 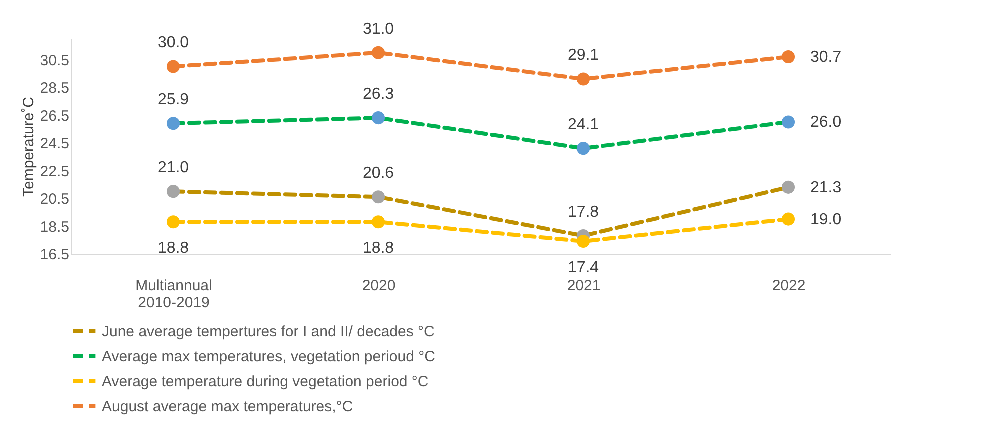 I want to click on y-tick-label: 18.5, so click(x=55, y=227).